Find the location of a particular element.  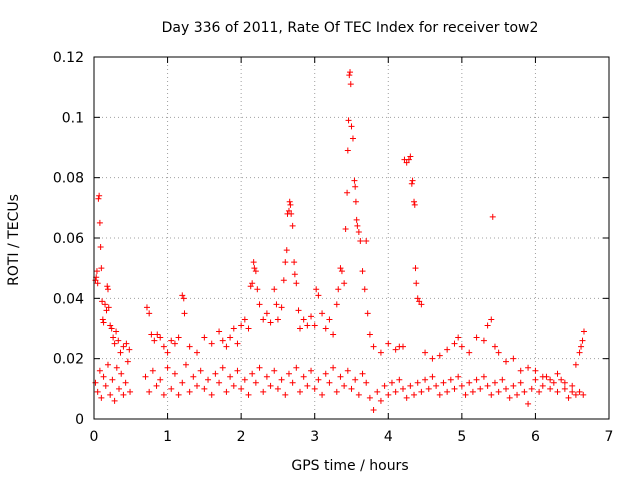

y-axis-label: ROTI / TECUs is located at coordinates (14, 240).